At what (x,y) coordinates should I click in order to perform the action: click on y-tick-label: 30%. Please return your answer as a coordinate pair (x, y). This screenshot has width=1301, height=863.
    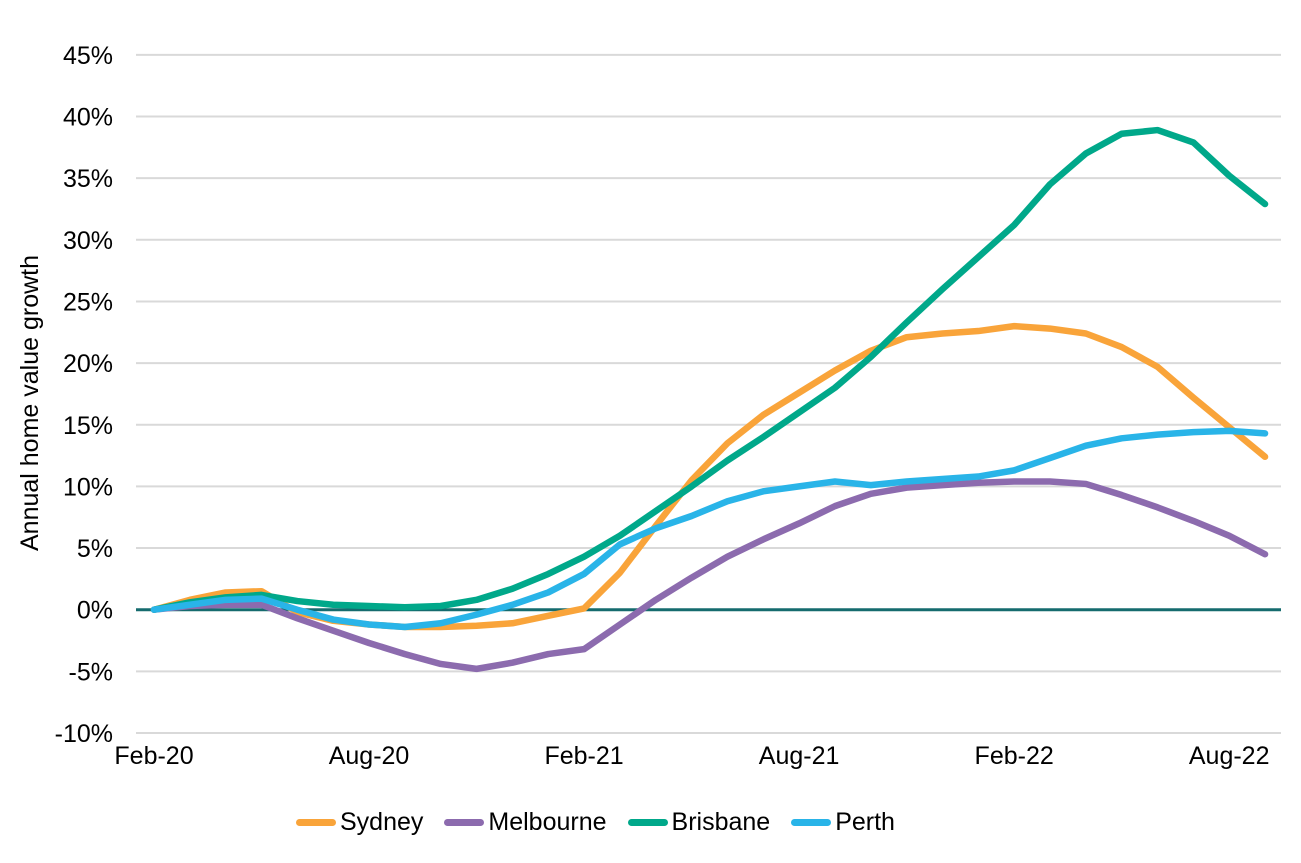
    Looking at the image, I should click on (88, 241).